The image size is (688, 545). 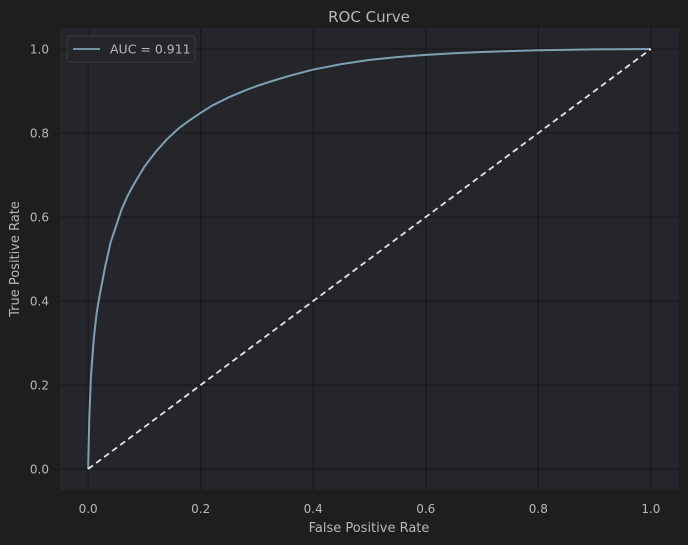 I want to click on legend-box, so click(x=131, y=49).